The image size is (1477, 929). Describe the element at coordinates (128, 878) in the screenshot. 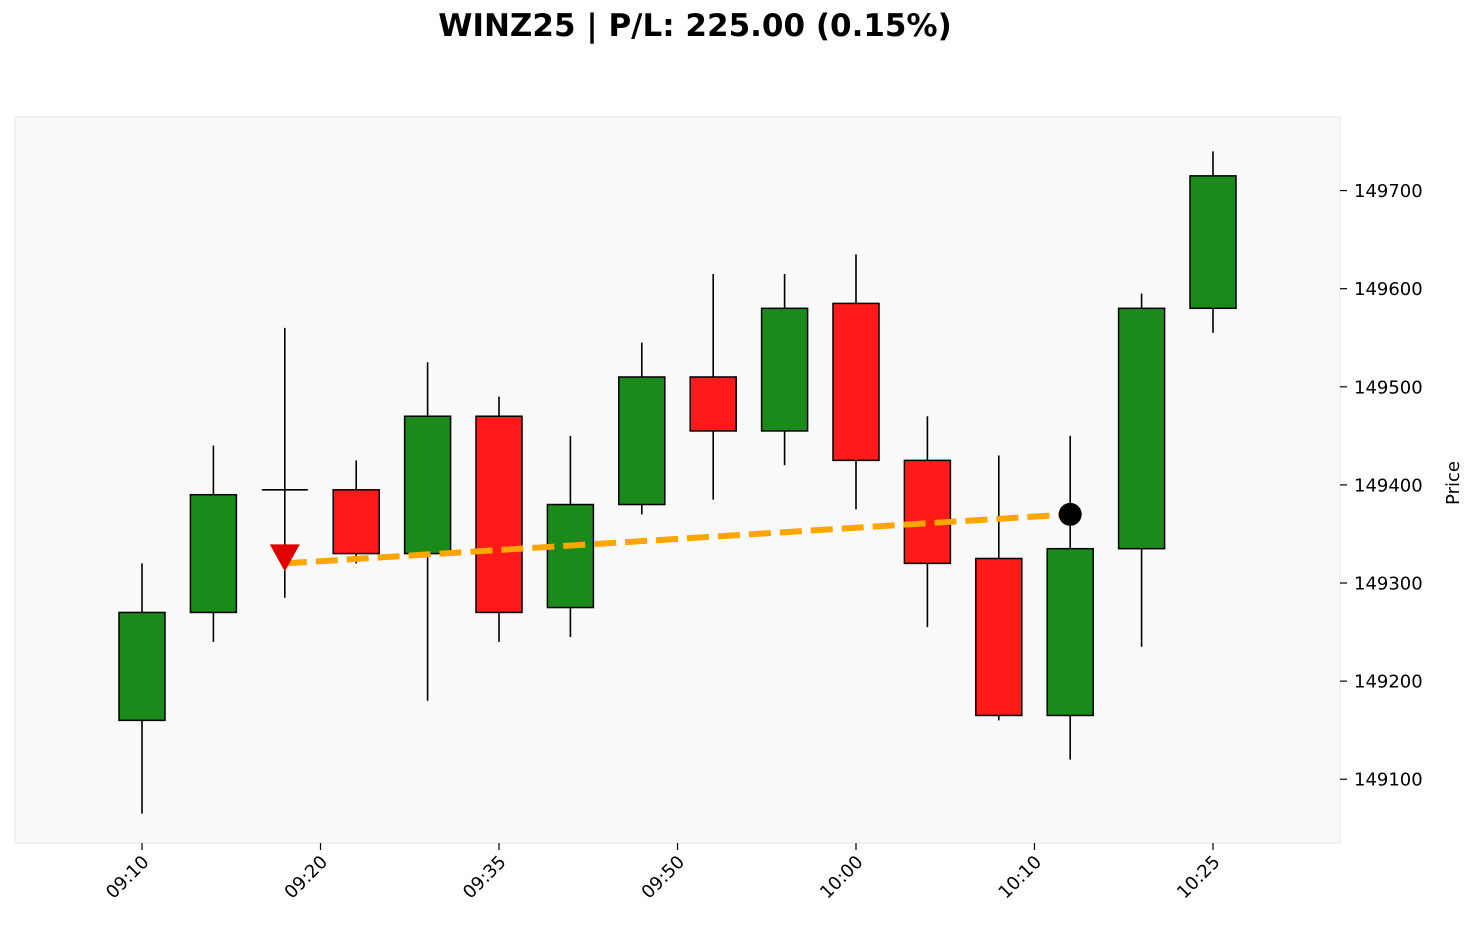

I see `x-tick-label: 09:10` at that location.